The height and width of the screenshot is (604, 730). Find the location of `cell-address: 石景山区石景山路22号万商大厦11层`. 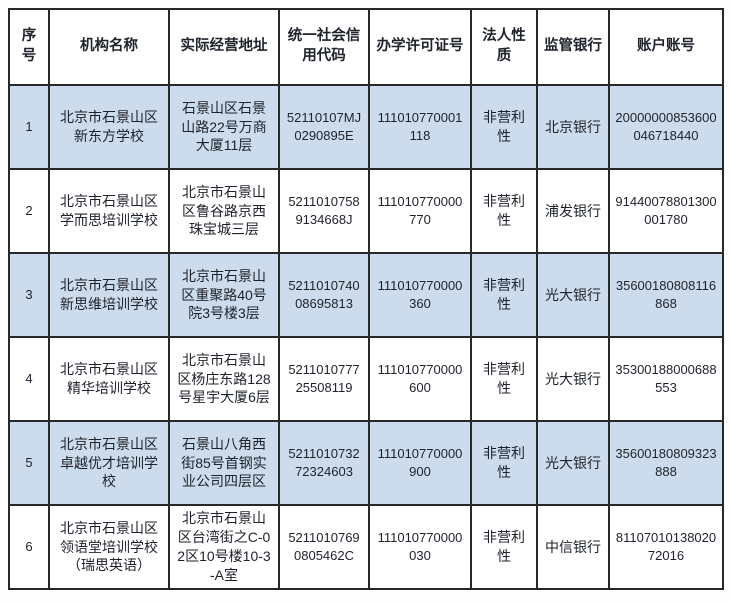

cell-address: 石景山区石景山路22号万商大厦11层 is located at coordinates (224, 127).